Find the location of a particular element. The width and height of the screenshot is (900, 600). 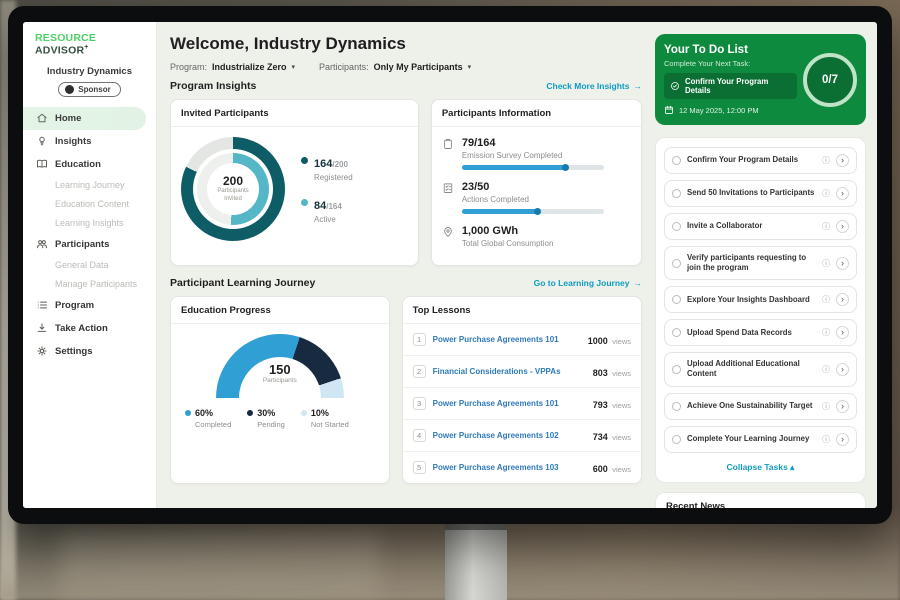

participants-select: Participants: Only My Participants ▾ is located at coordinates (395, 67).